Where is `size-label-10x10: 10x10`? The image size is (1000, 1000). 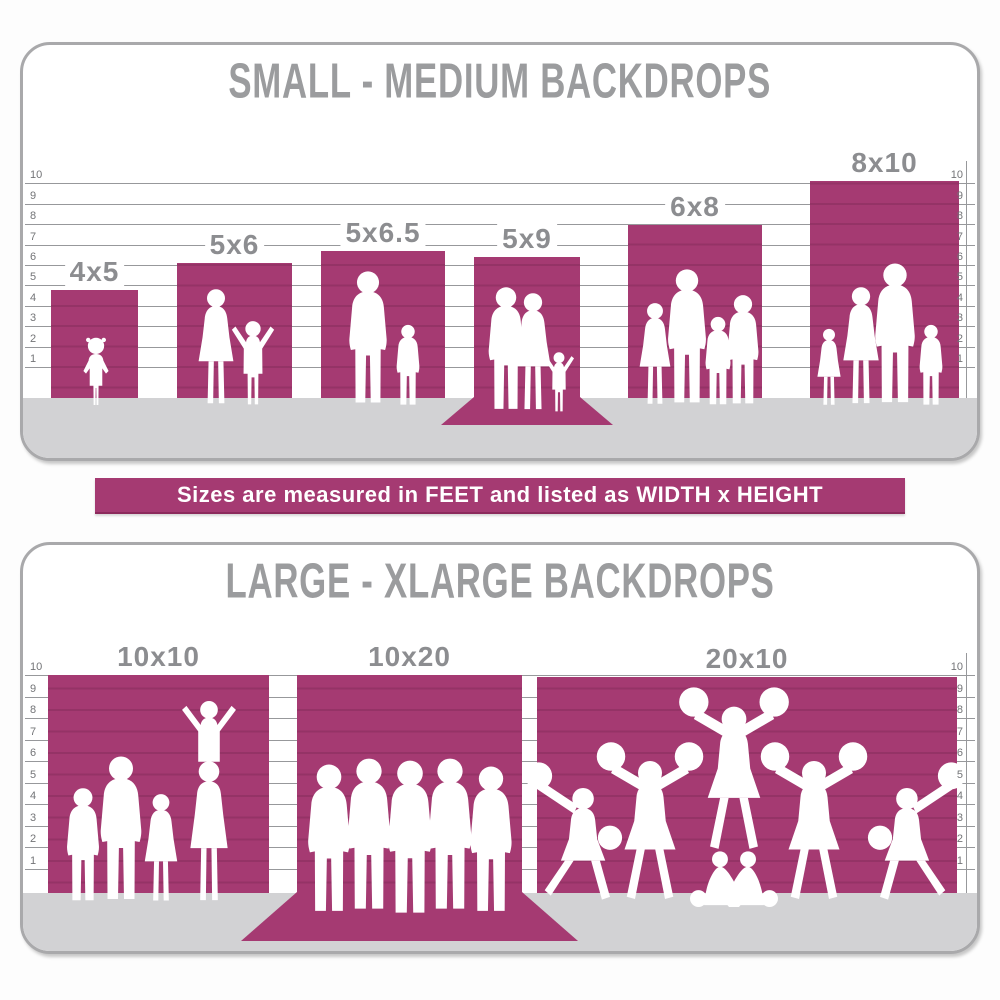 size-label-10x10: 10x10 is located at coordinates (158, 657).